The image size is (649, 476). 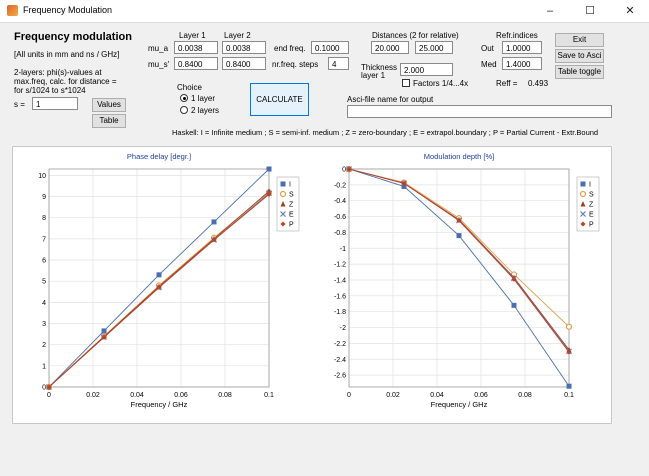 What do you see at coordinates (44, 324) in the screenshot?
I see `y-tick-label: 3` at bounding box center [44, 324].